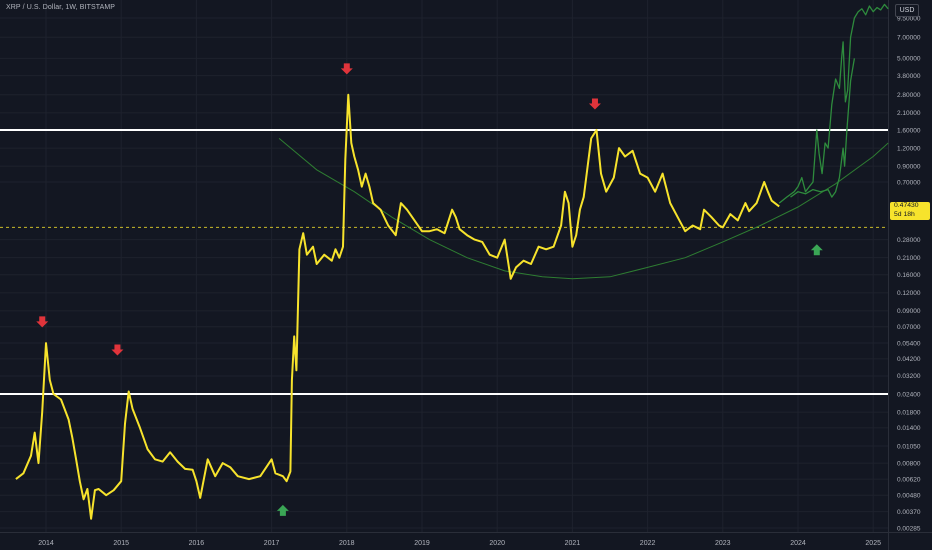 The image size is (932, 550). I want to click on y-tick-label: 1.20000, so click(909, 148).